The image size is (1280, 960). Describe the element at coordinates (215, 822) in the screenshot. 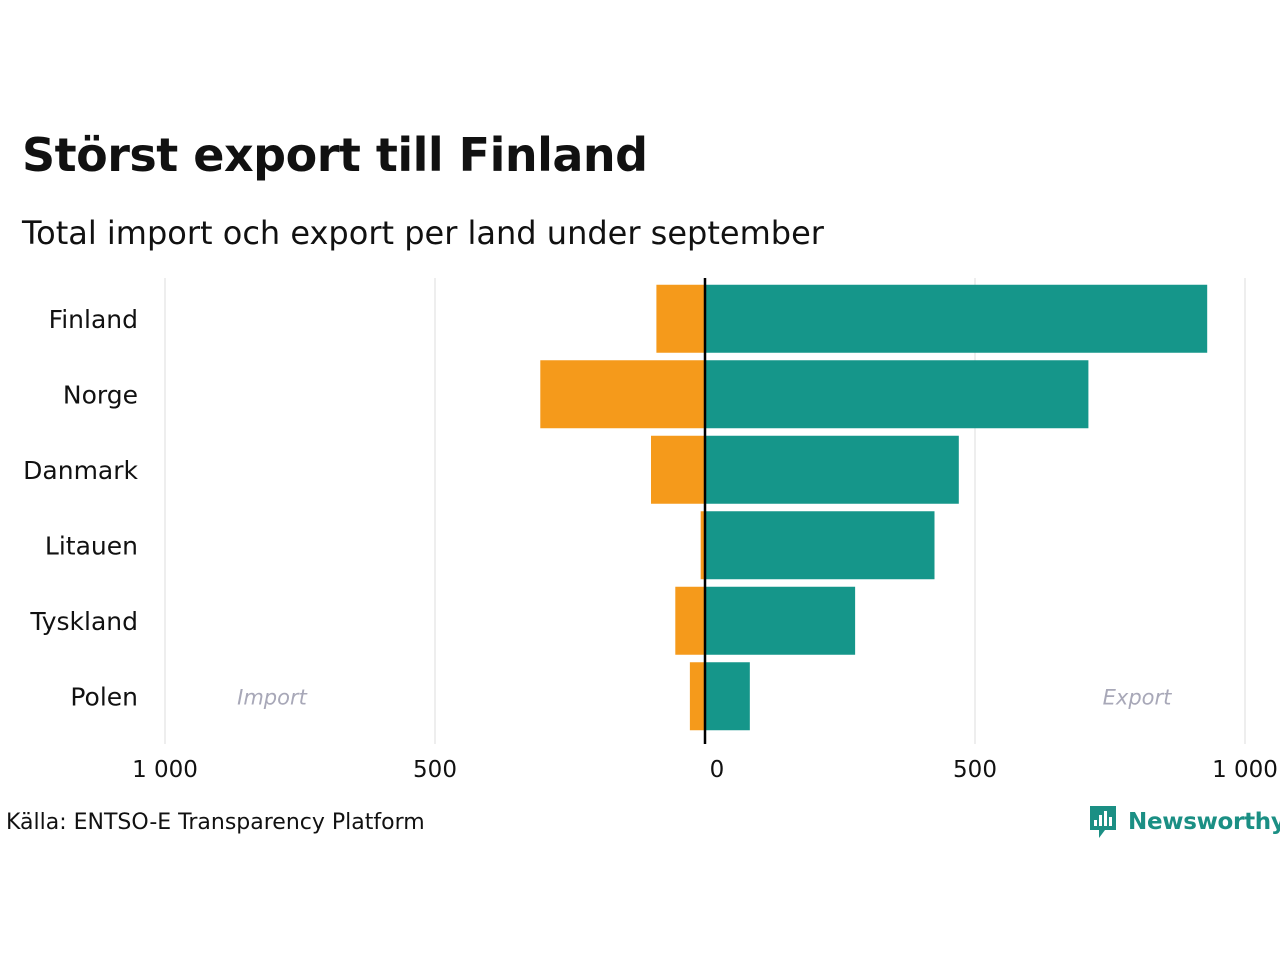

I see `source-note: Källa: ENTSO-E Transparency Platform` at that location.